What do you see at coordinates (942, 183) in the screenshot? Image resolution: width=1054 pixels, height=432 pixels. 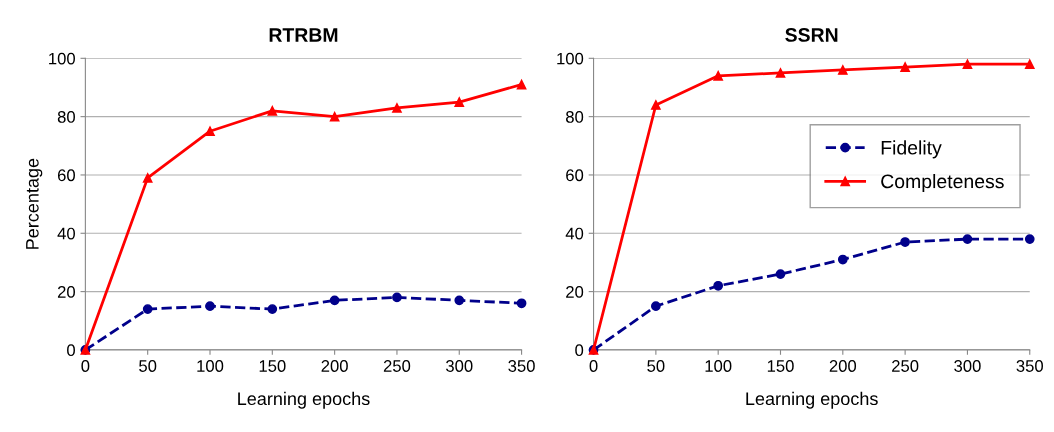 I see `legend-label: Completeness` at bounding box center [942, 183].